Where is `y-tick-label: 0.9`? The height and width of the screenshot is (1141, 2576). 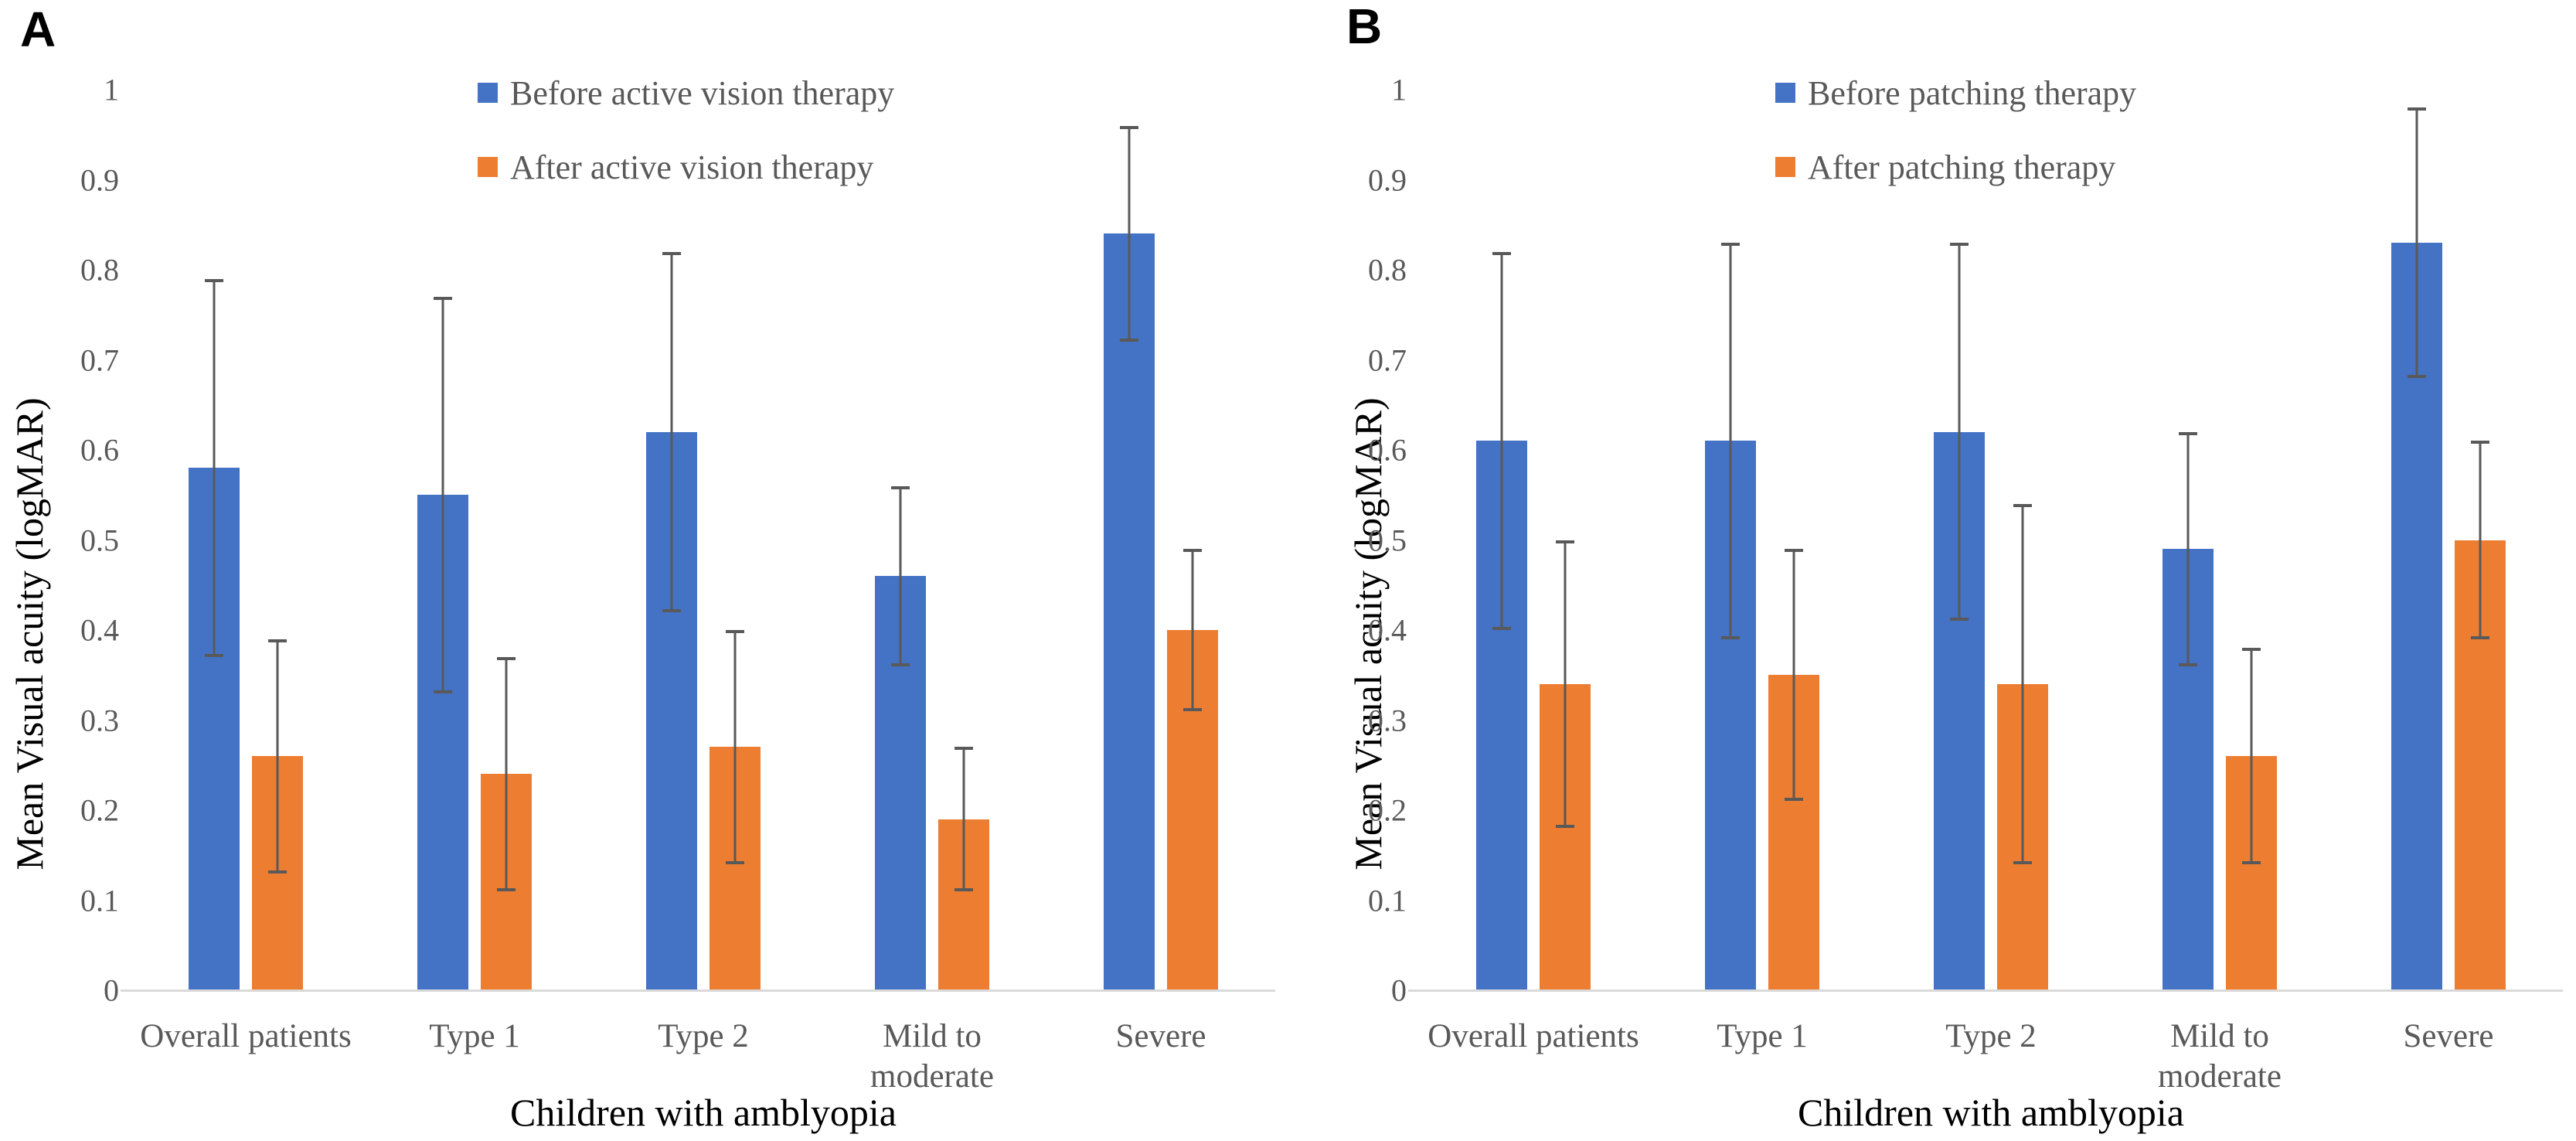
y-tick-label: 0.9 is located at coordinates (99, 179).